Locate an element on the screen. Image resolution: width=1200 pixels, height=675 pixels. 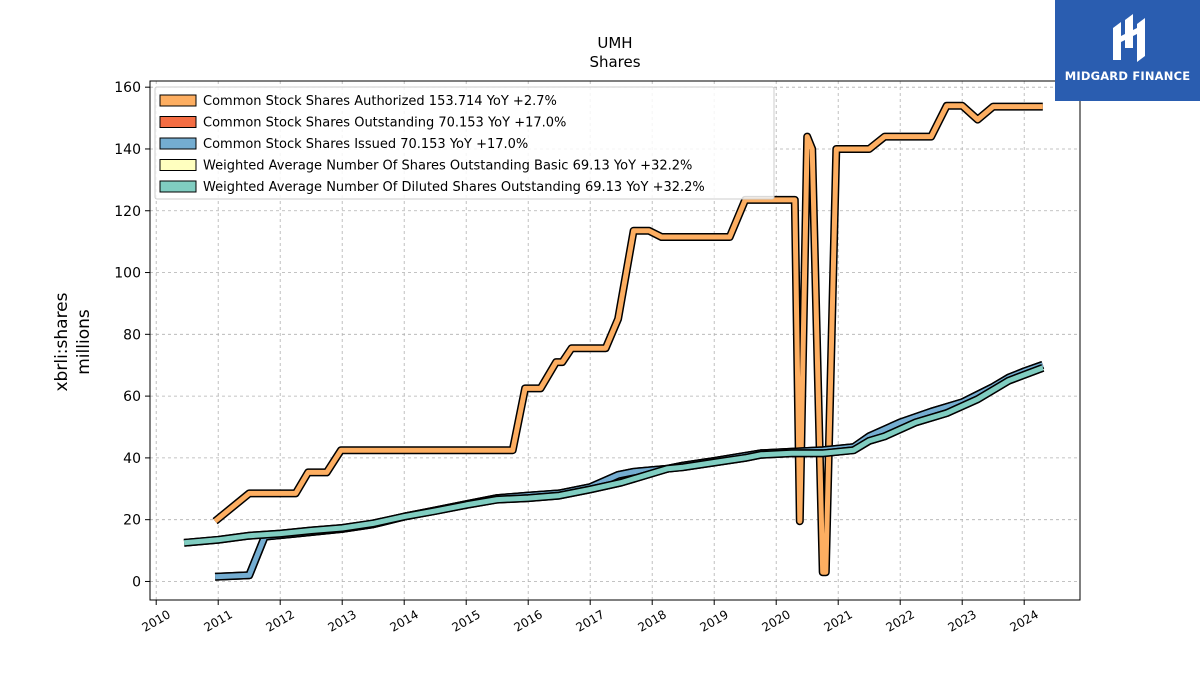
y-tick-label: 120 is located at coordinates (127, 212).